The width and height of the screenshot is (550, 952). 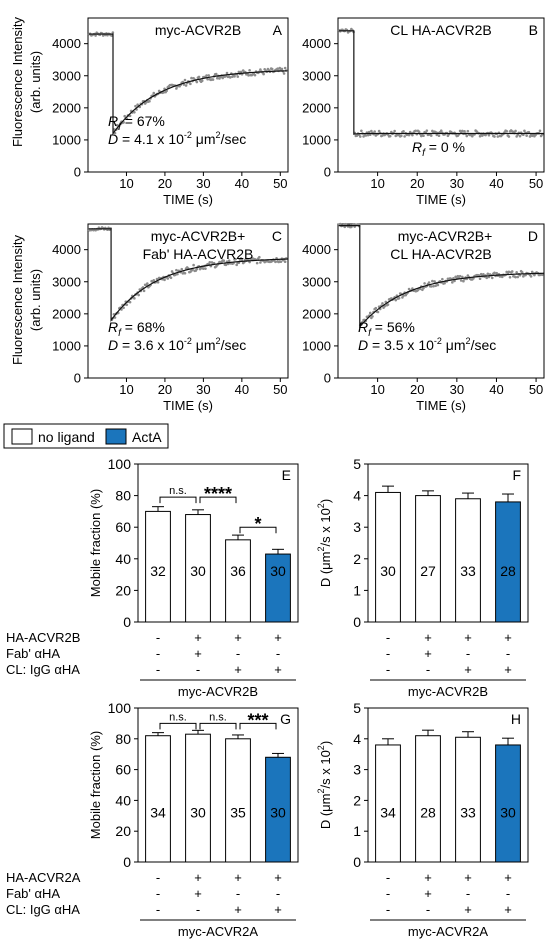 What do you see at coordinates (316, 281) in the screenshot?
I see `y-tick-label: 3000` at bounding box center [316, 281].